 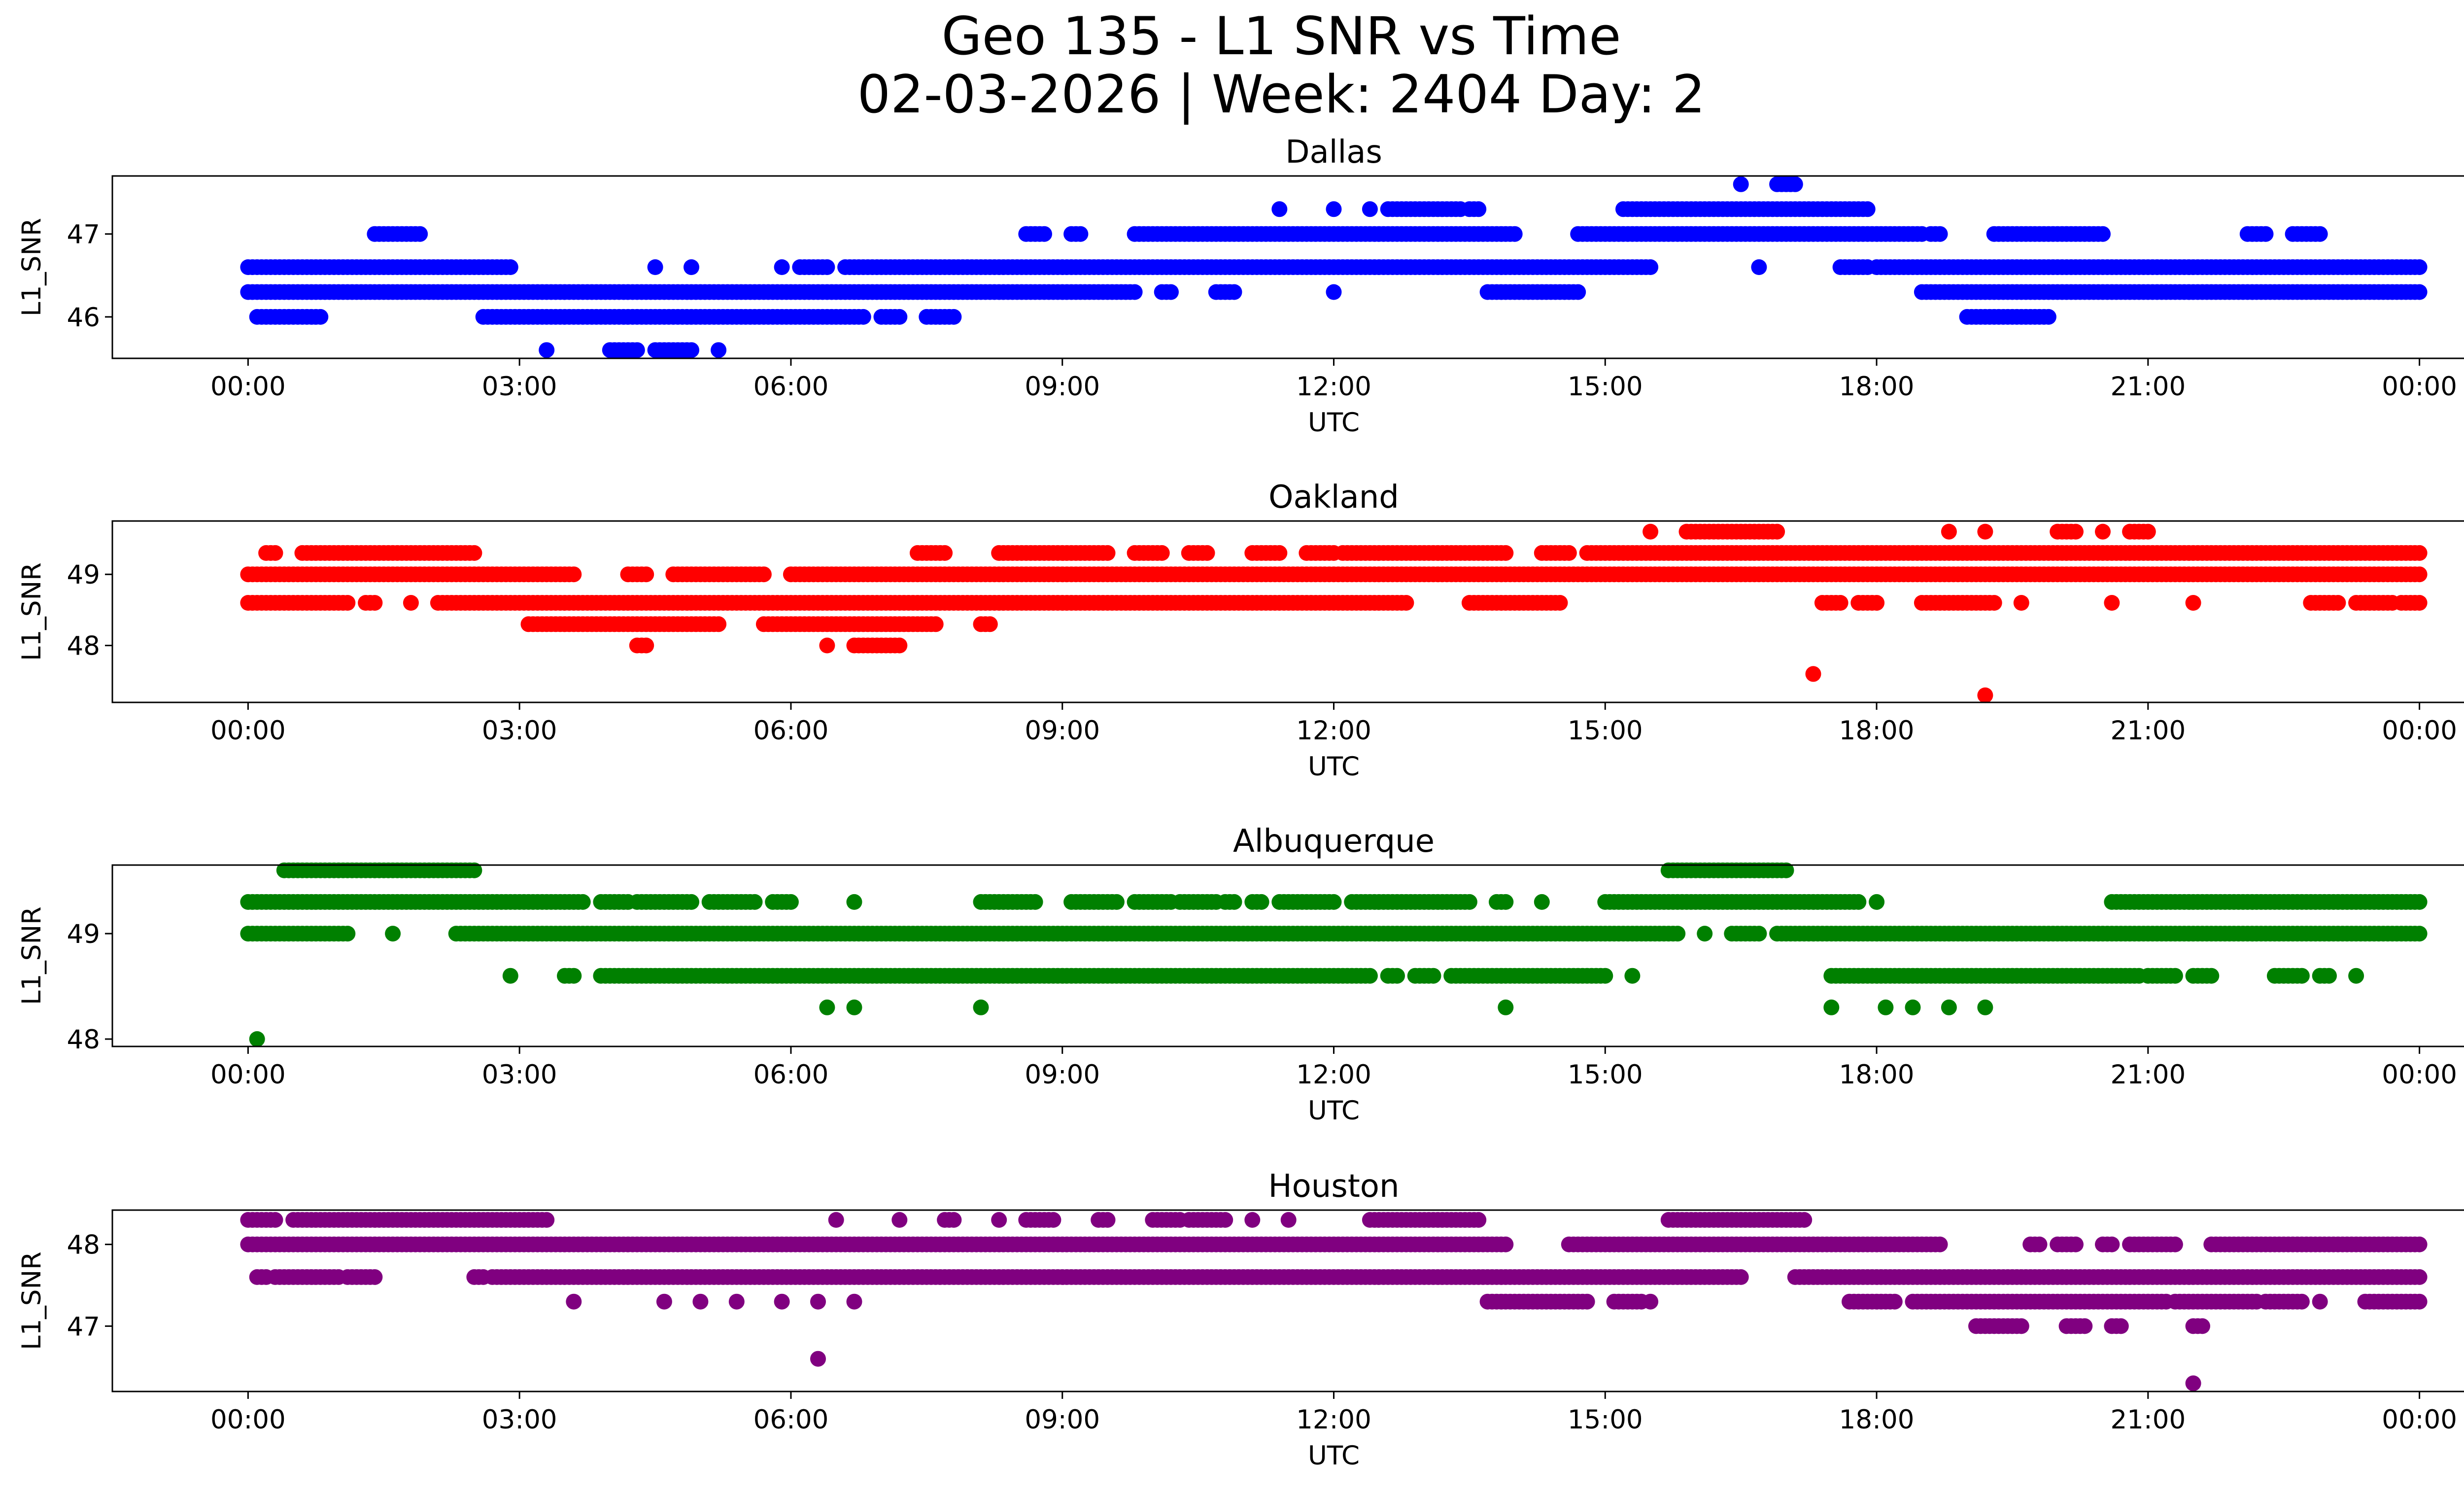 What do you see at coordinates (83, 318) in the screenshot?
I see `y-tick-label: 46` at bounding box center [83, 318].